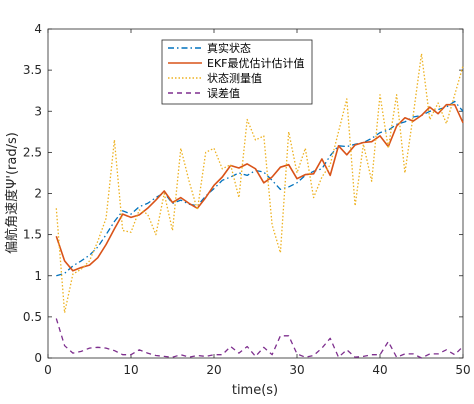  What do you see at coordinates (296, 370) in the screenshot?
I see `x-tick-label: 30` at bounding box center [296, 370].